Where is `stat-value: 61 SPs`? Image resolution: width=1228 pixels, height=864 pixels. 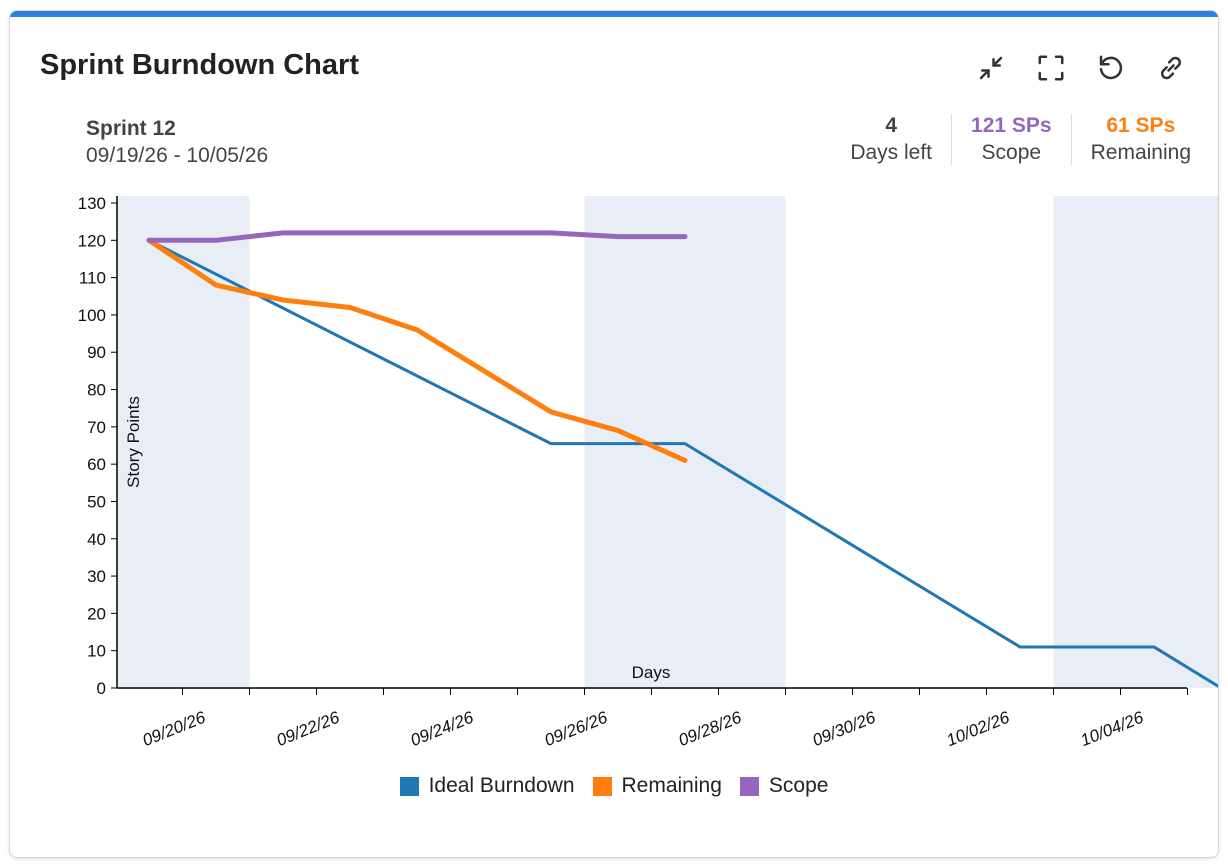
stat-value: 61 SPs is located at coordinates (1141, 125).